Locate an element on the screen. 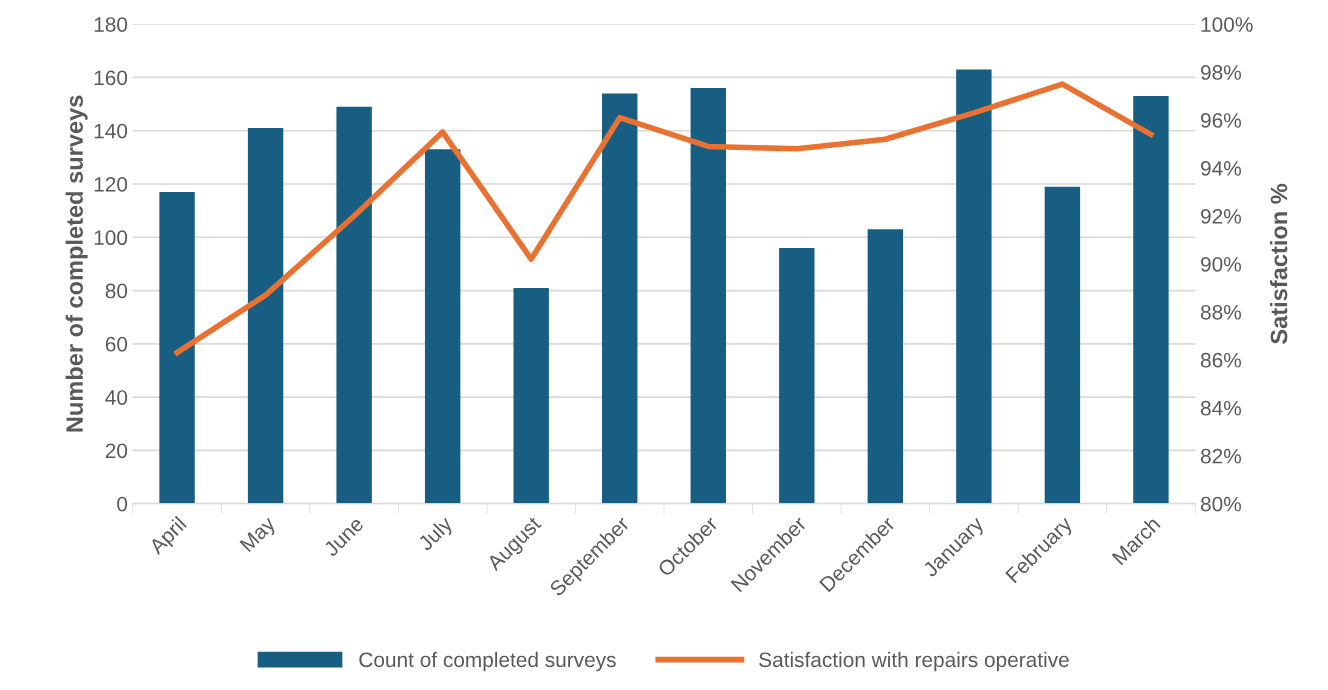 The height and width of the screenshot is (690, 1328). y2-tick-label: 100% is located at coordinates (1227, 24).